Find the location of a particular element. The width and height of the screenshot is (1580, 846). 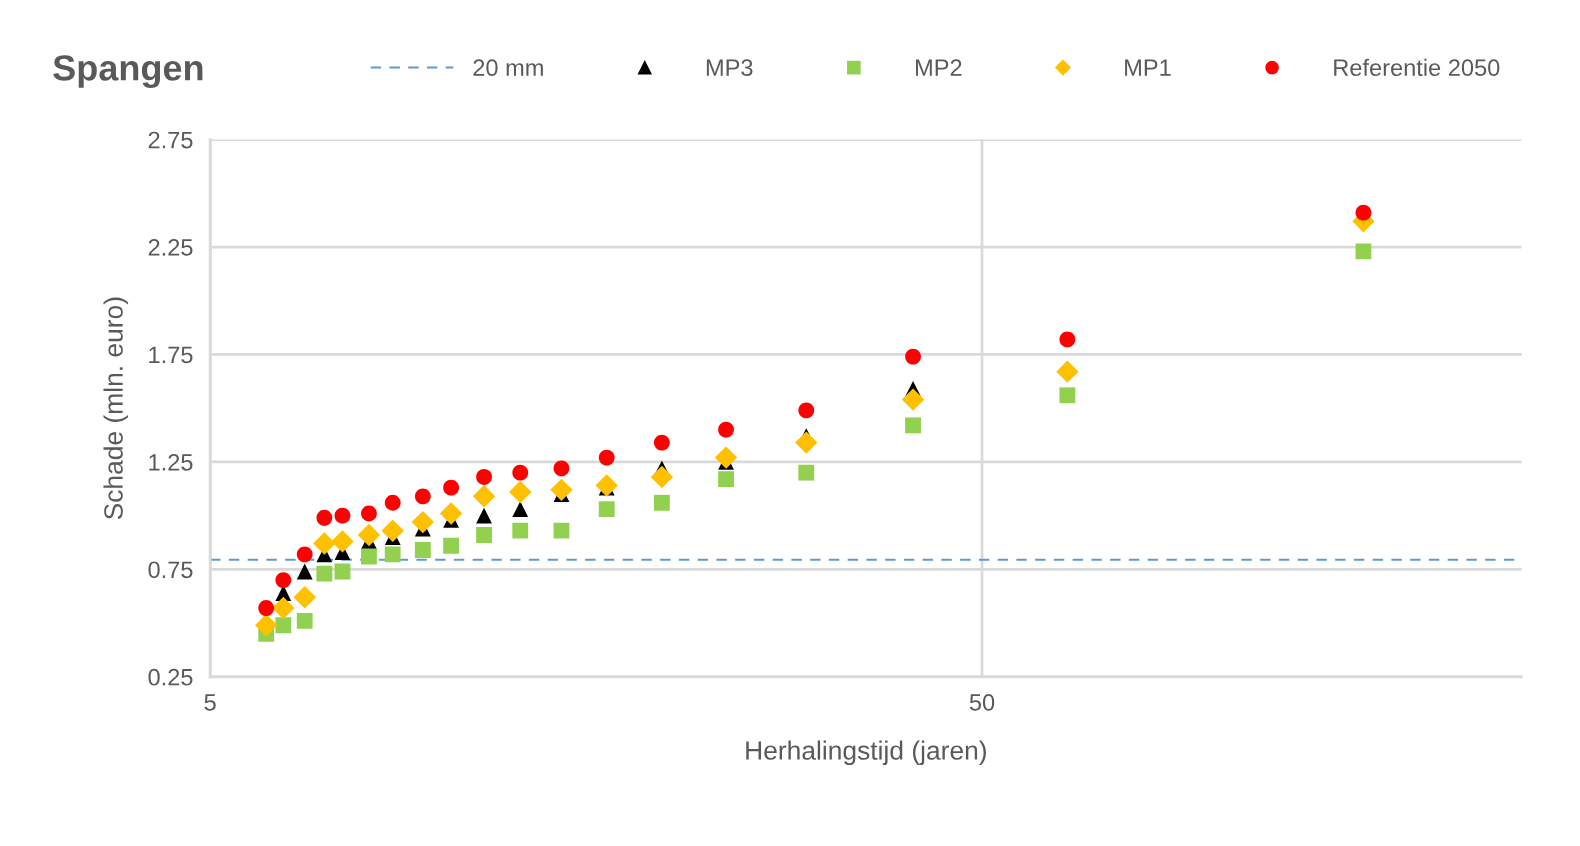

x-tick-label: 5 is located at coordinates (210, 702).